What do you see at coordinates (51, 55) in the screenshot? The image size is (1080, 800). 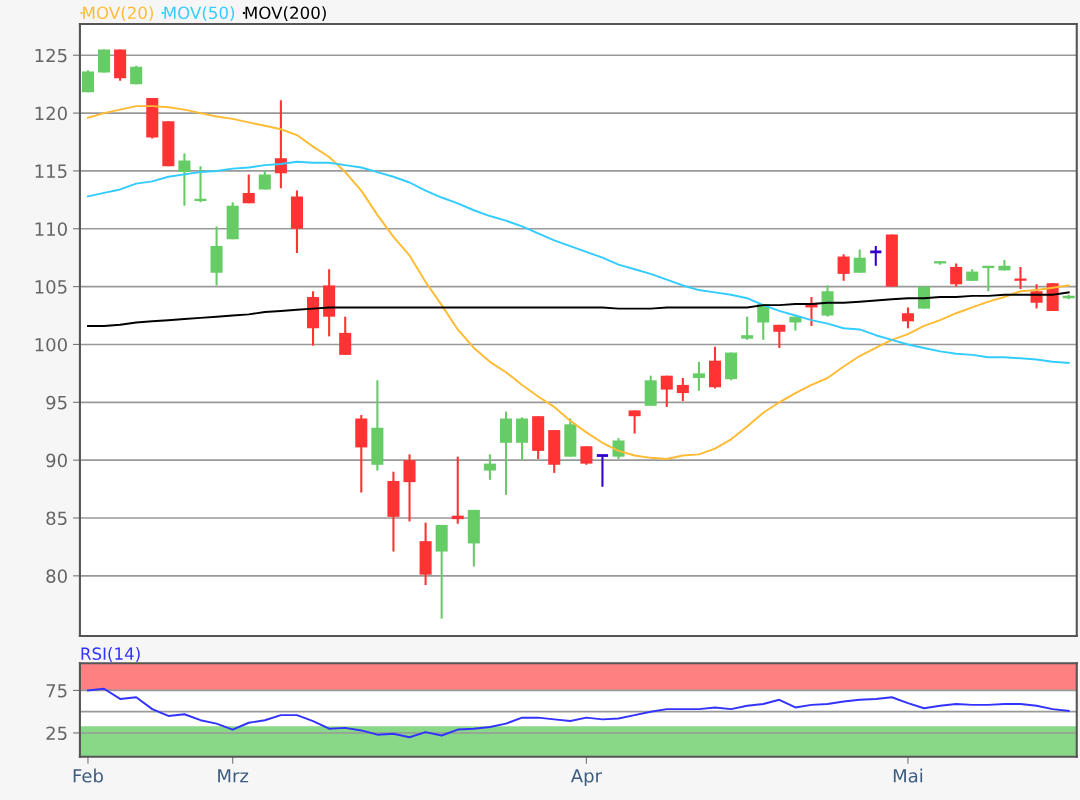 I see `y-tick-label: 125` at bounding box center [51, 55].